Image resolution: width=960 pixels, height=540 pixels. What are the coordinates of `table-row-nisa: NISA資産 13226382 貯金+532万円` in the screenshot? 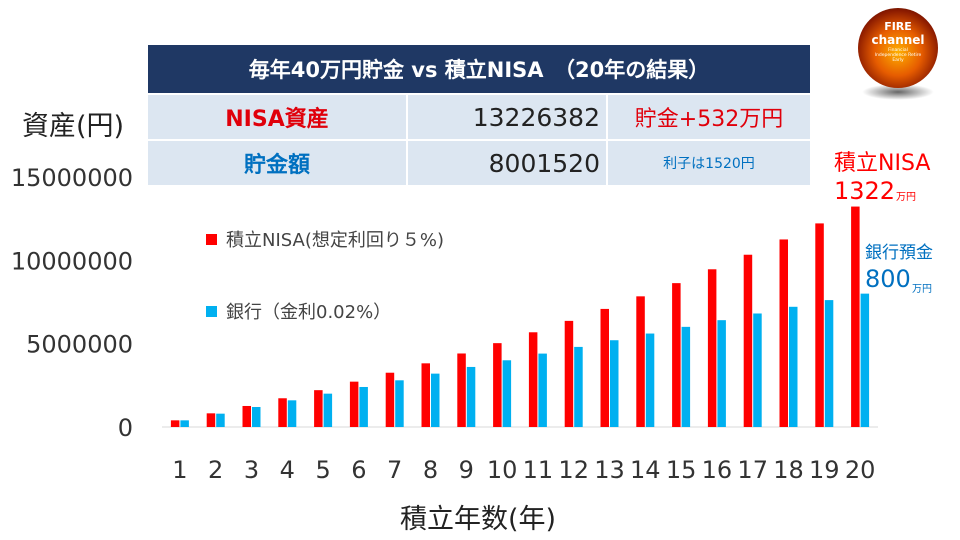 It's located at (479, 116).